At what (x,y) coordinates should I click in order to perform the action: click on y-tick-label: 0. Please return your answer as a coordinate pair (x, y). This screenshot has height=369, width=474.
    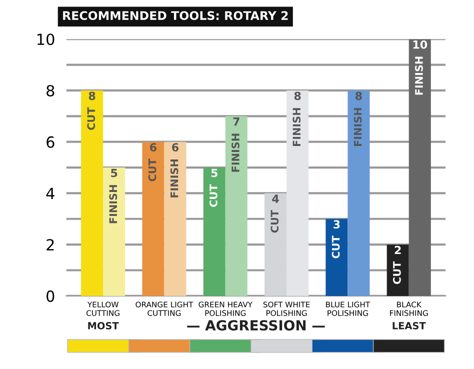
    Looking at the image, I should click on (50, 296).